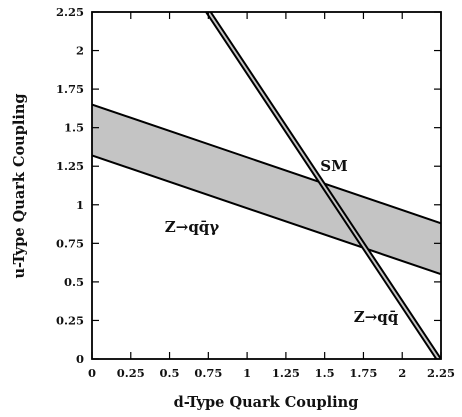 This screenshot has height=417, width=462. I want to click on x-tick-label: 1.5, so click(325, 373).